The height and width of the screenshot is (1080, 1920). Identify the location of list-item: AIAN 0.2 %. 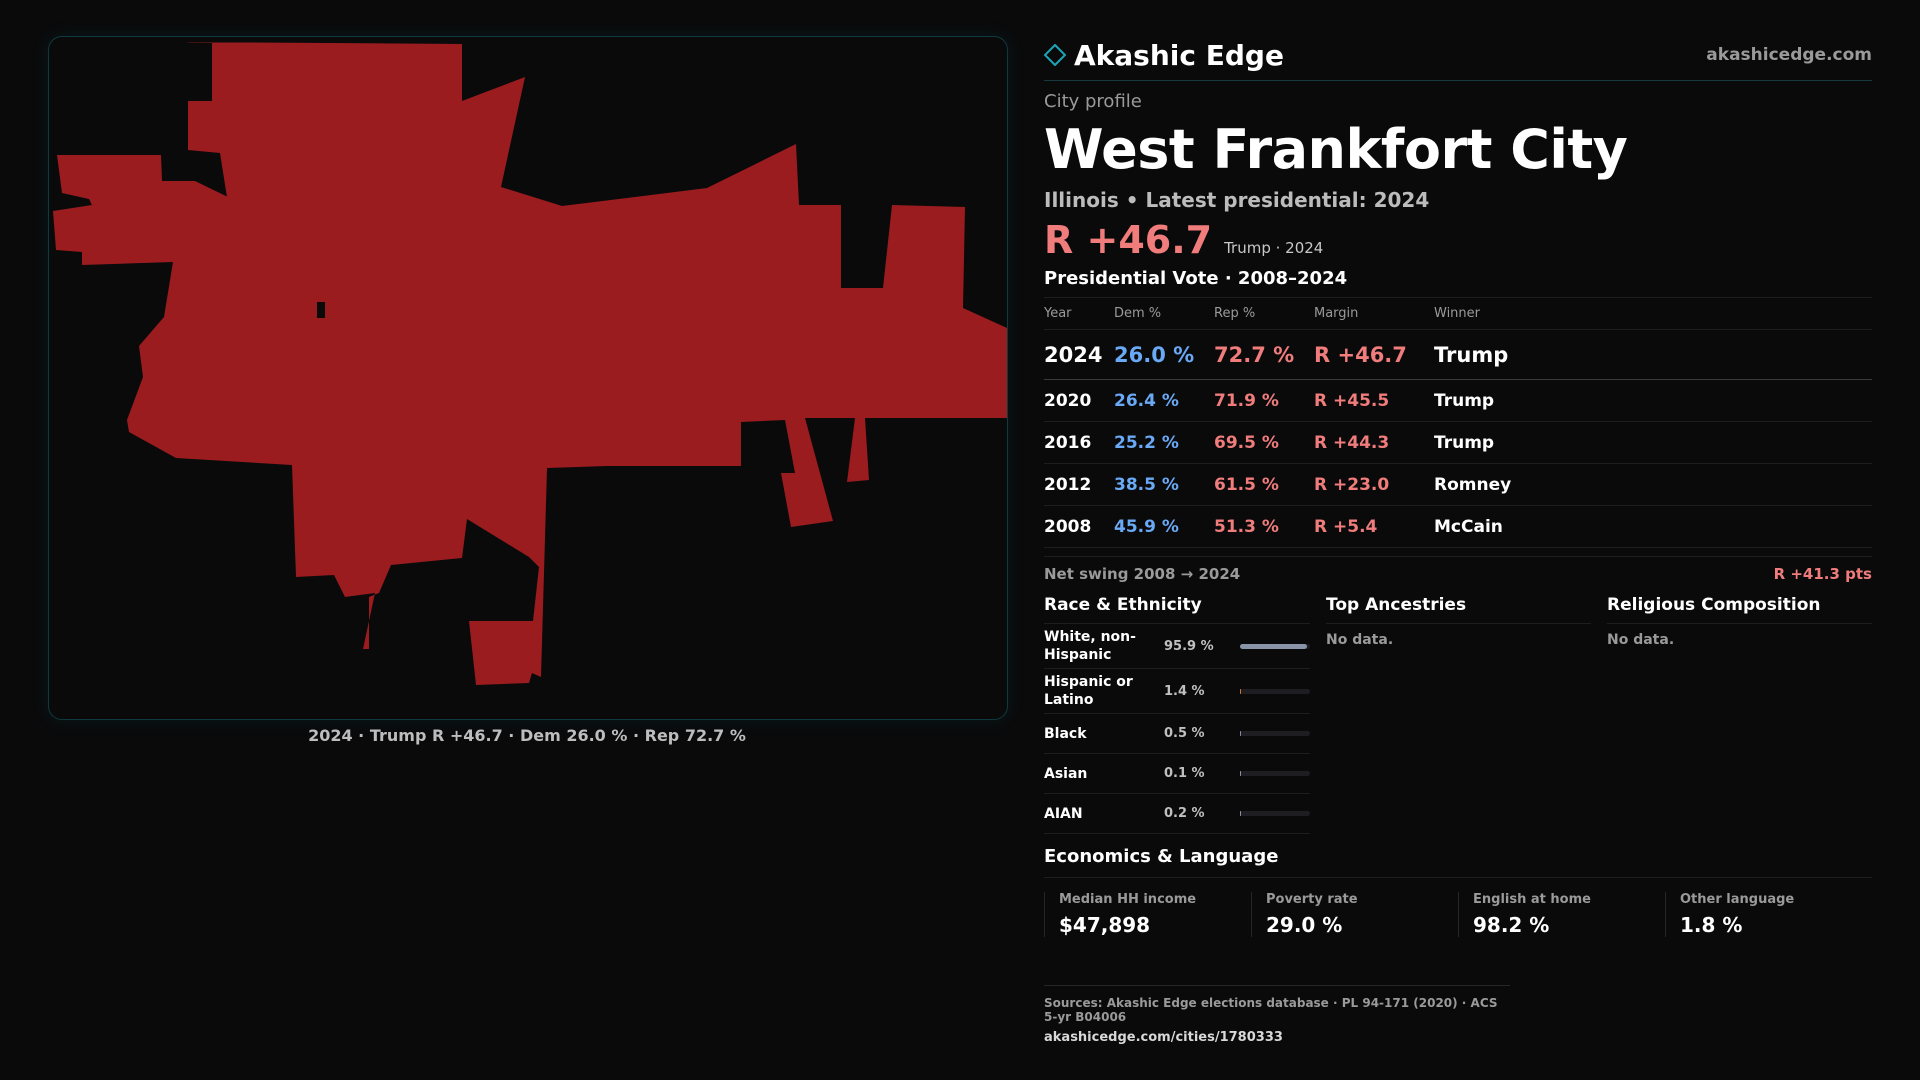
(1177, 814).